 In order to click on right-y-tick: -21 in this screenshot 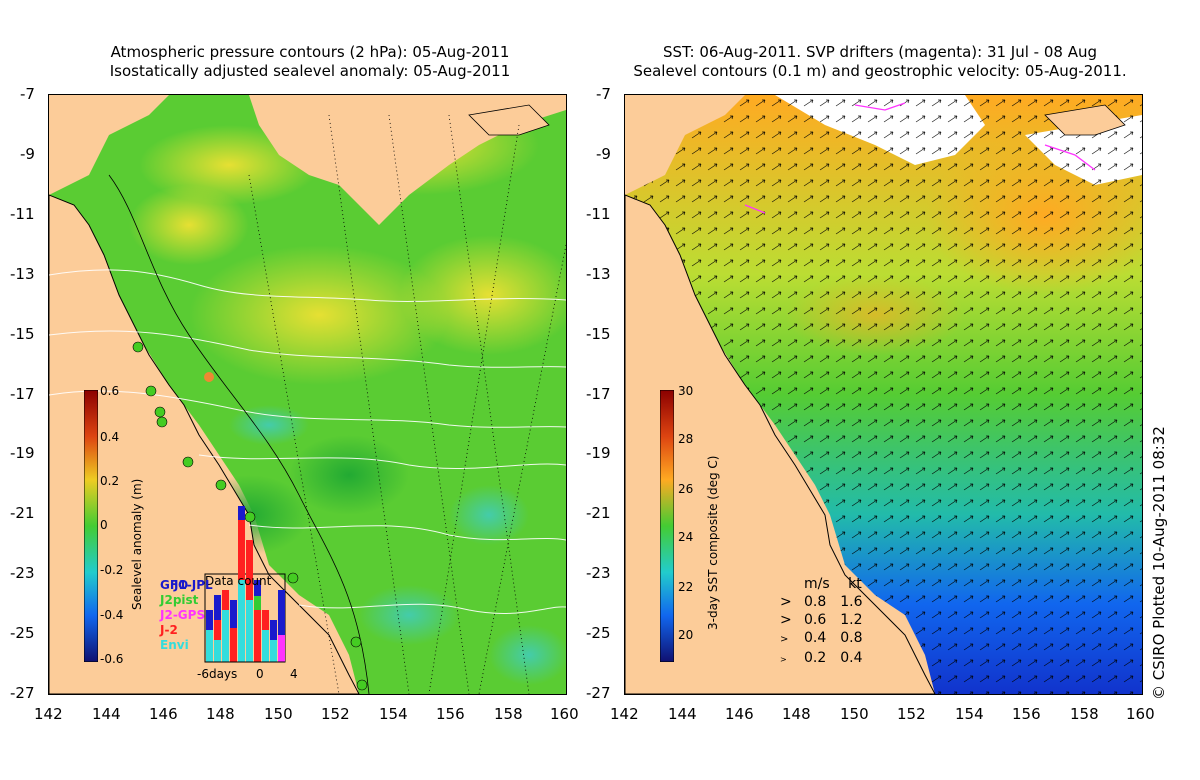, I will do `click(598, 513)`.